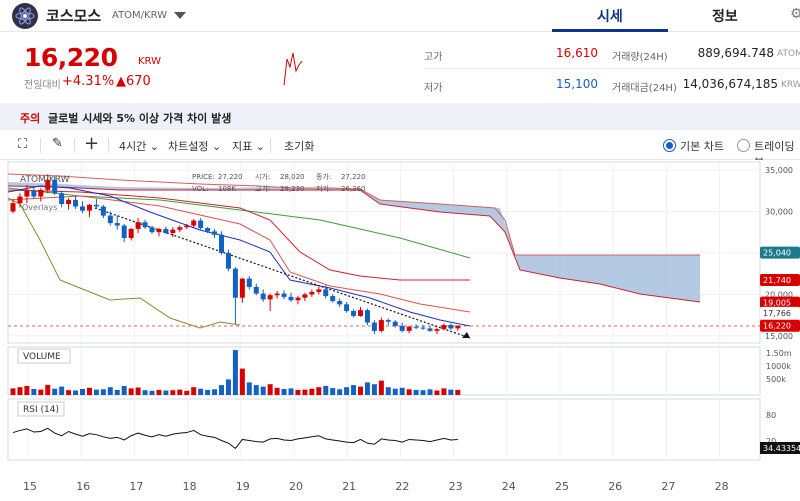 This screenshot has height=501, width=800. Describe the element at coordinates (133, 81) in the screenshot. I see `change-amount: ▲670` at that location.